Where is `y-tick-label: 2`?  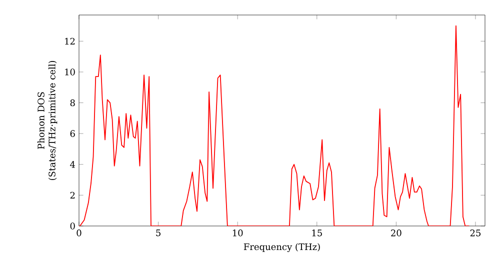
y-tick-label: 2 is located at coordinates (72, 195).